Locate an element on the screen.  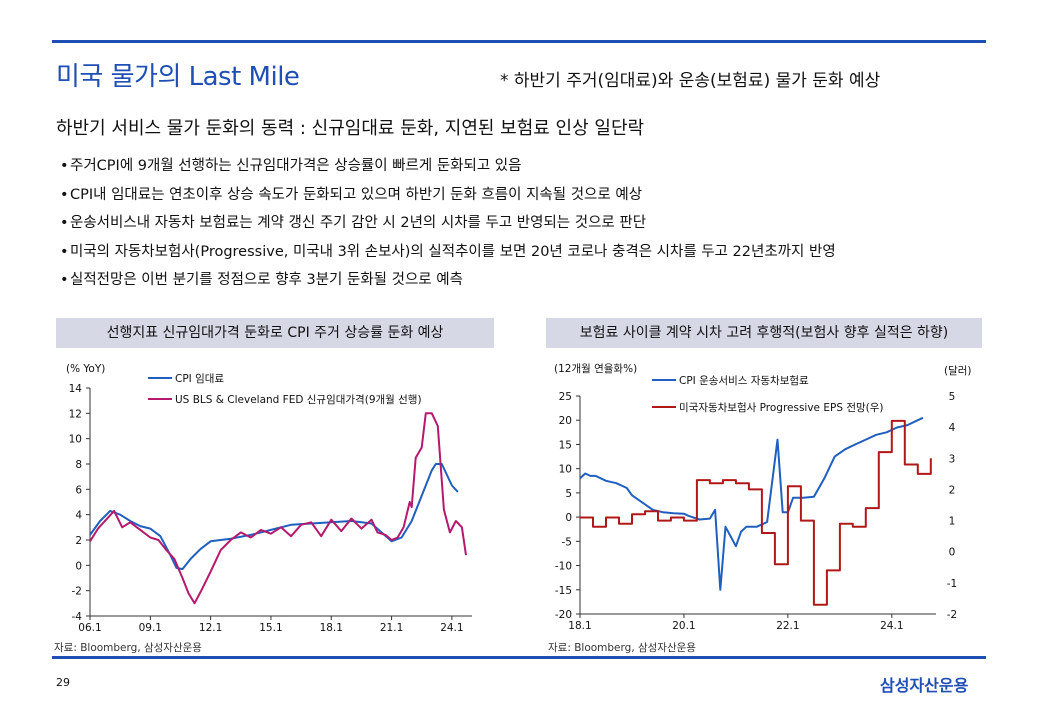
series-line-new_rent is located at coordinates (278, 508).